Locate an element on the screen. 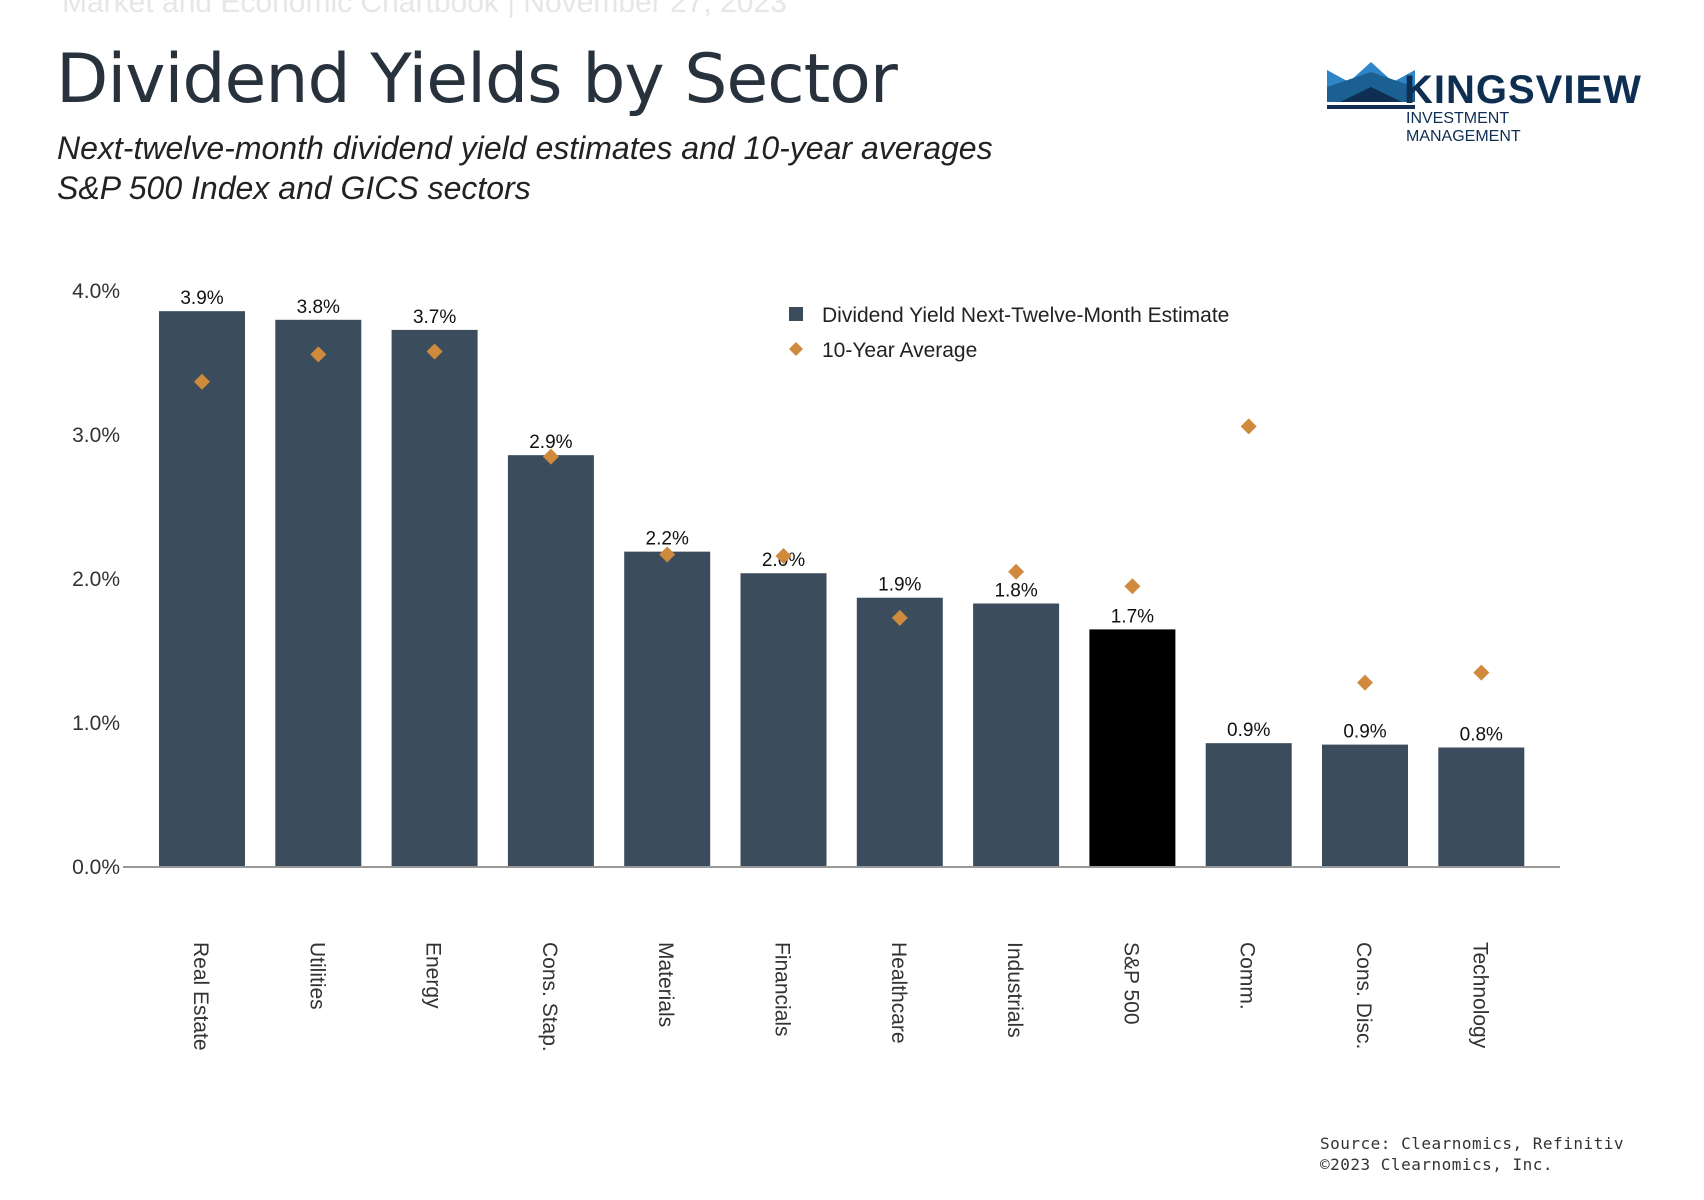 The image size is (1704, 1200). y-tick-label: 0.0% is located at coordinates (96, 867).